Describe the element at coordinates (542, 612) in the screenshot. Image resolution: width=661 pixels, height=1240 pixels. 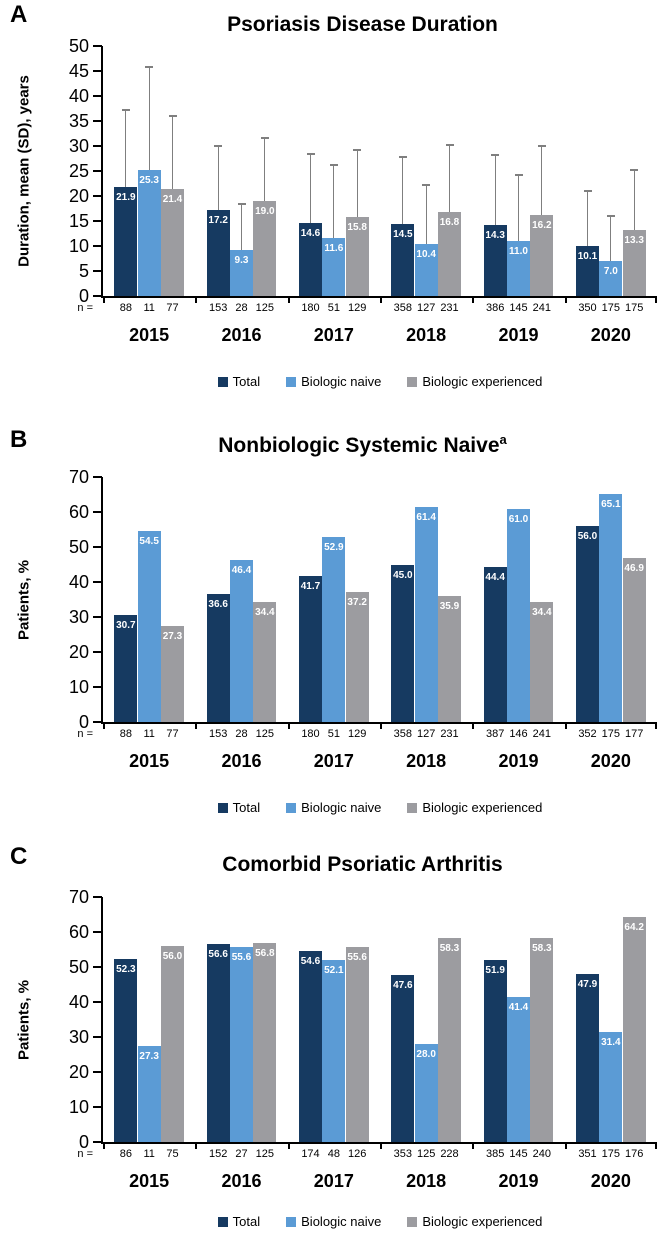
I see `bar-value-label: 34.4` at that location.